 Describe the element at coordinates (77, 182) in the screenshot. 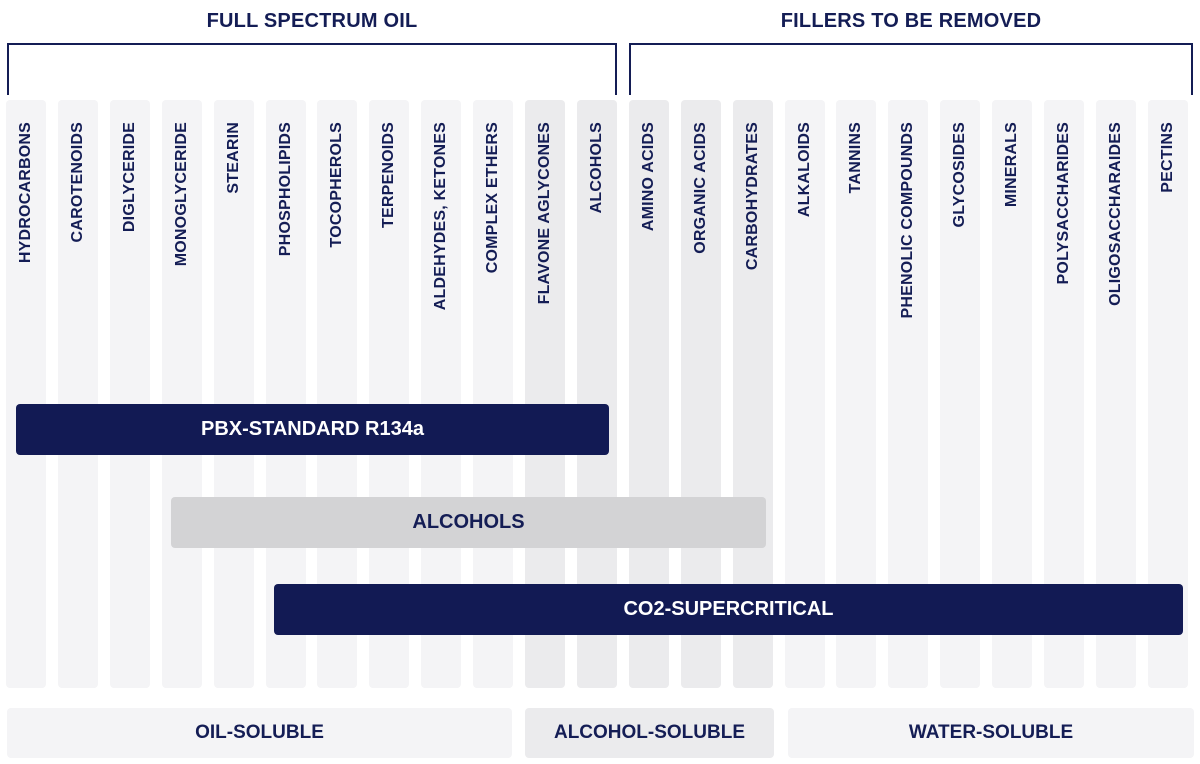

I see `compound-label: CAROTENOIDS` at that location.